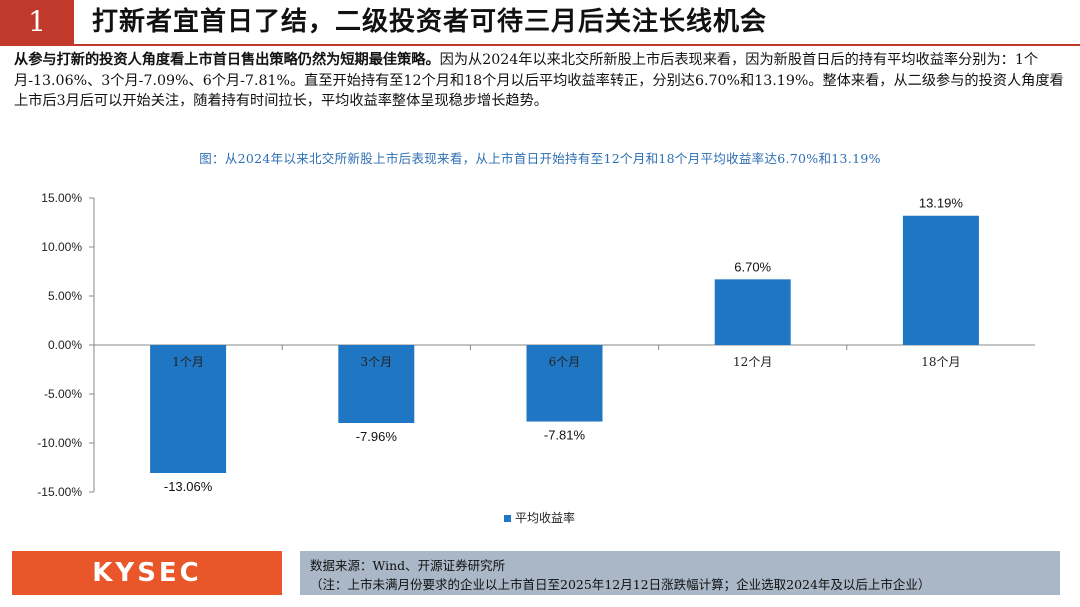 The height and width of the screenshot is (607, 1080). Describe the element at coordinates (59, 492) in the screenshot. I see `y-tick-label: -15.00%` at that location.